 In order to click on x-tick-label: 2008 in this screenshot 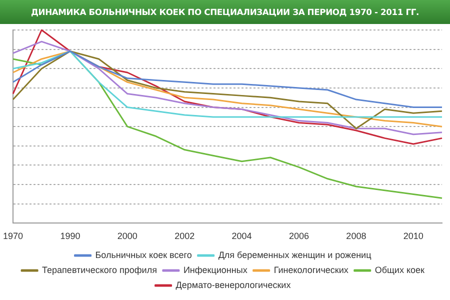, I will do `click(356, 236)`.